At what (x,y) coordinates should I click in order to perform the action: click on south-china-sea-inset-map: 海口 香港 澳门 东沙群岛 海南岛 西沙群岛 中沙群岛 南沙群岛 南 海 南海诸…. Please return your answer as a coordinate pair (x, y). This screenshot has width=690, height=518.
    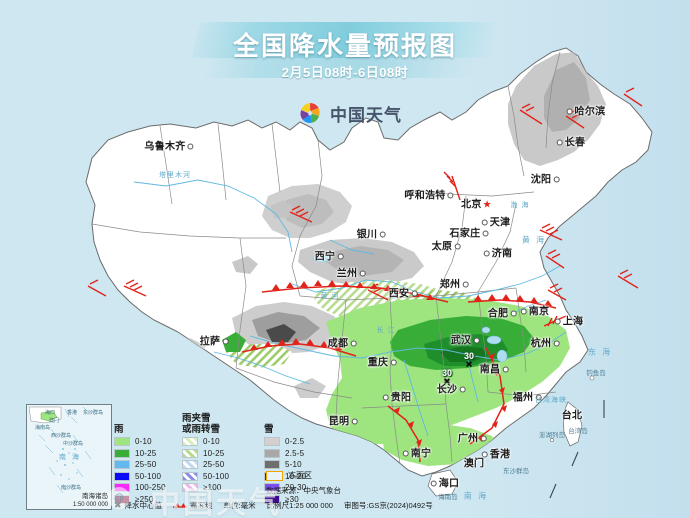
    Looking at the image, I should click on (69, 457).